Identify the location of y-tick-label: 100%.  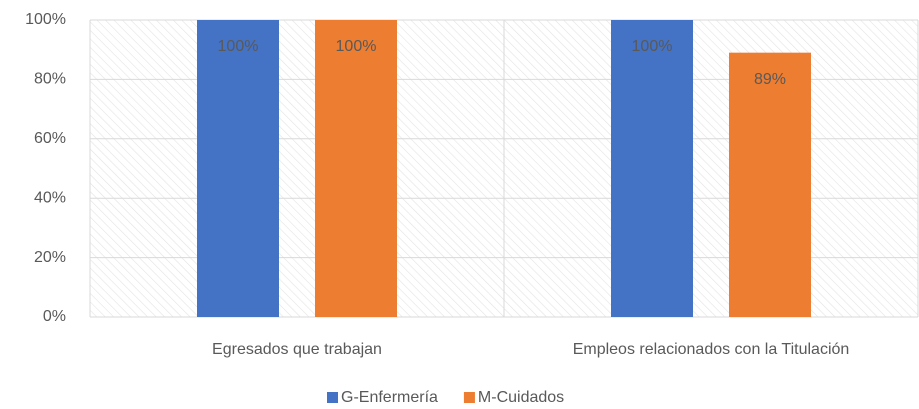
(45, 19).